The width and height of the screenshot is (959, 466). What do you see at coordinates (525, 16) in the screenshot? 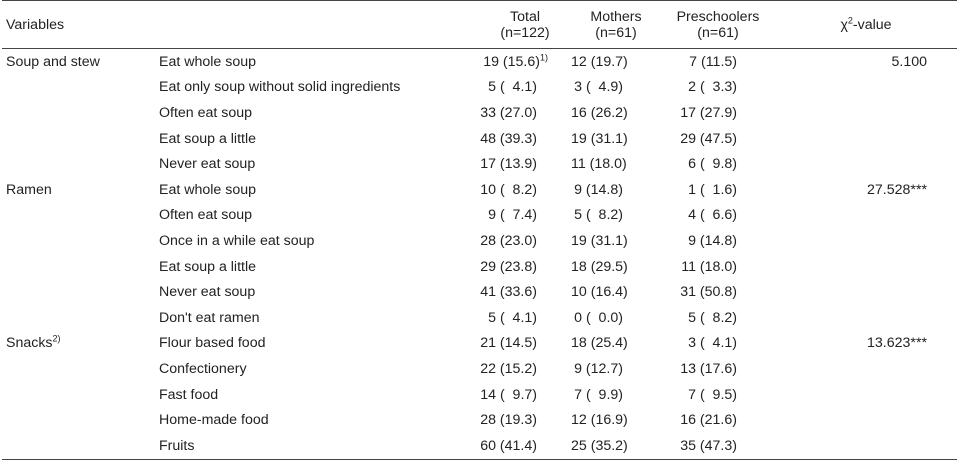
I see `header-total-label: Total` at bounding box center [525, 16].